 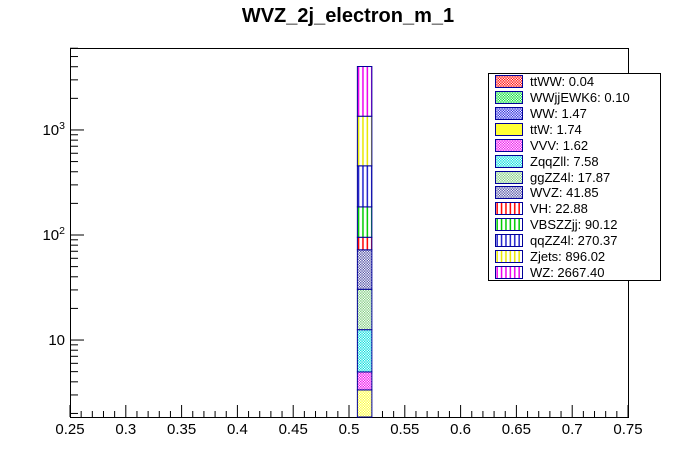 I want to click on legend-item-WW: WW: 1.47, so click(x=574, y=114).